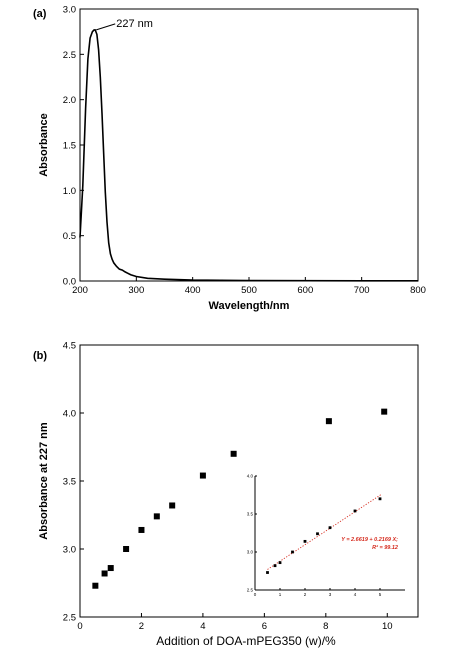 This screenshot has width=457, height=666. What do you see at coordinates (69, 191) in the screenshot?
I see `y-tick-label-a-2: 1.0` at bounding box center [69, 191].